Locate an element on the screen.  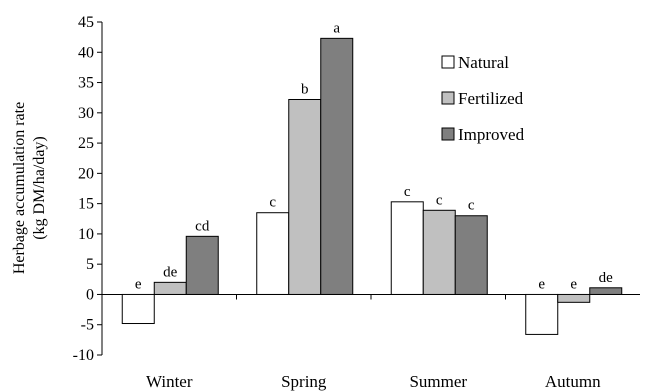
bar-natural-autumn is located at coordinates (542, 314).